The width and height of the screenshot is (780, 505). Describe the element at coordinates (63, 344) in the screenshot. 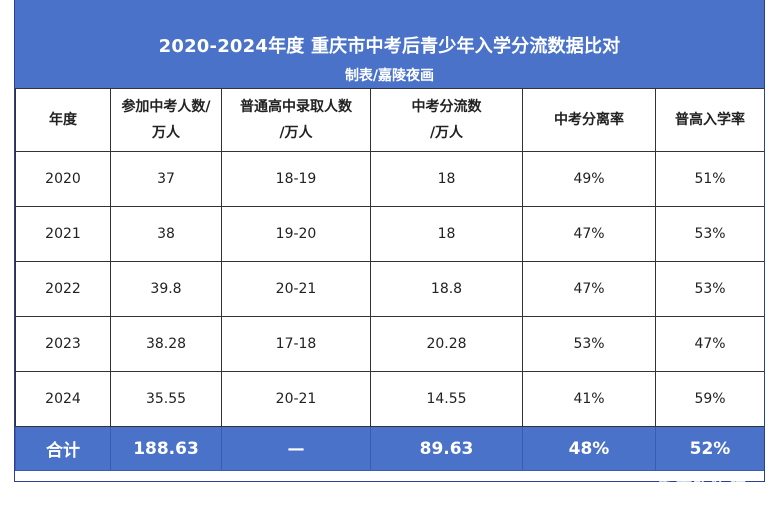

I see `cell-year: 2023` at that location.